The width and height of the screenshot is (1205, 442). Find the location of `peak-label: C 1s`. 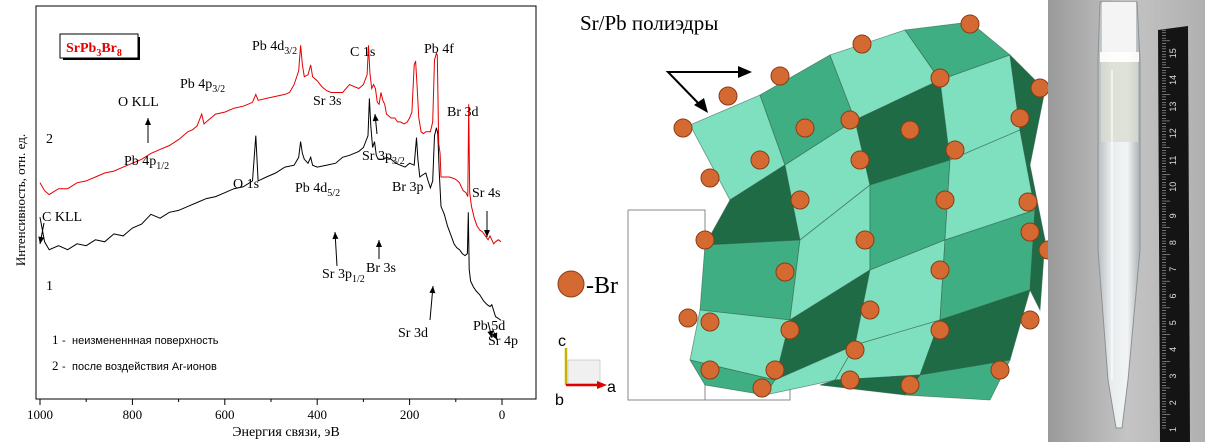

peak-label: C 1s is located at coordinates (362, 52).